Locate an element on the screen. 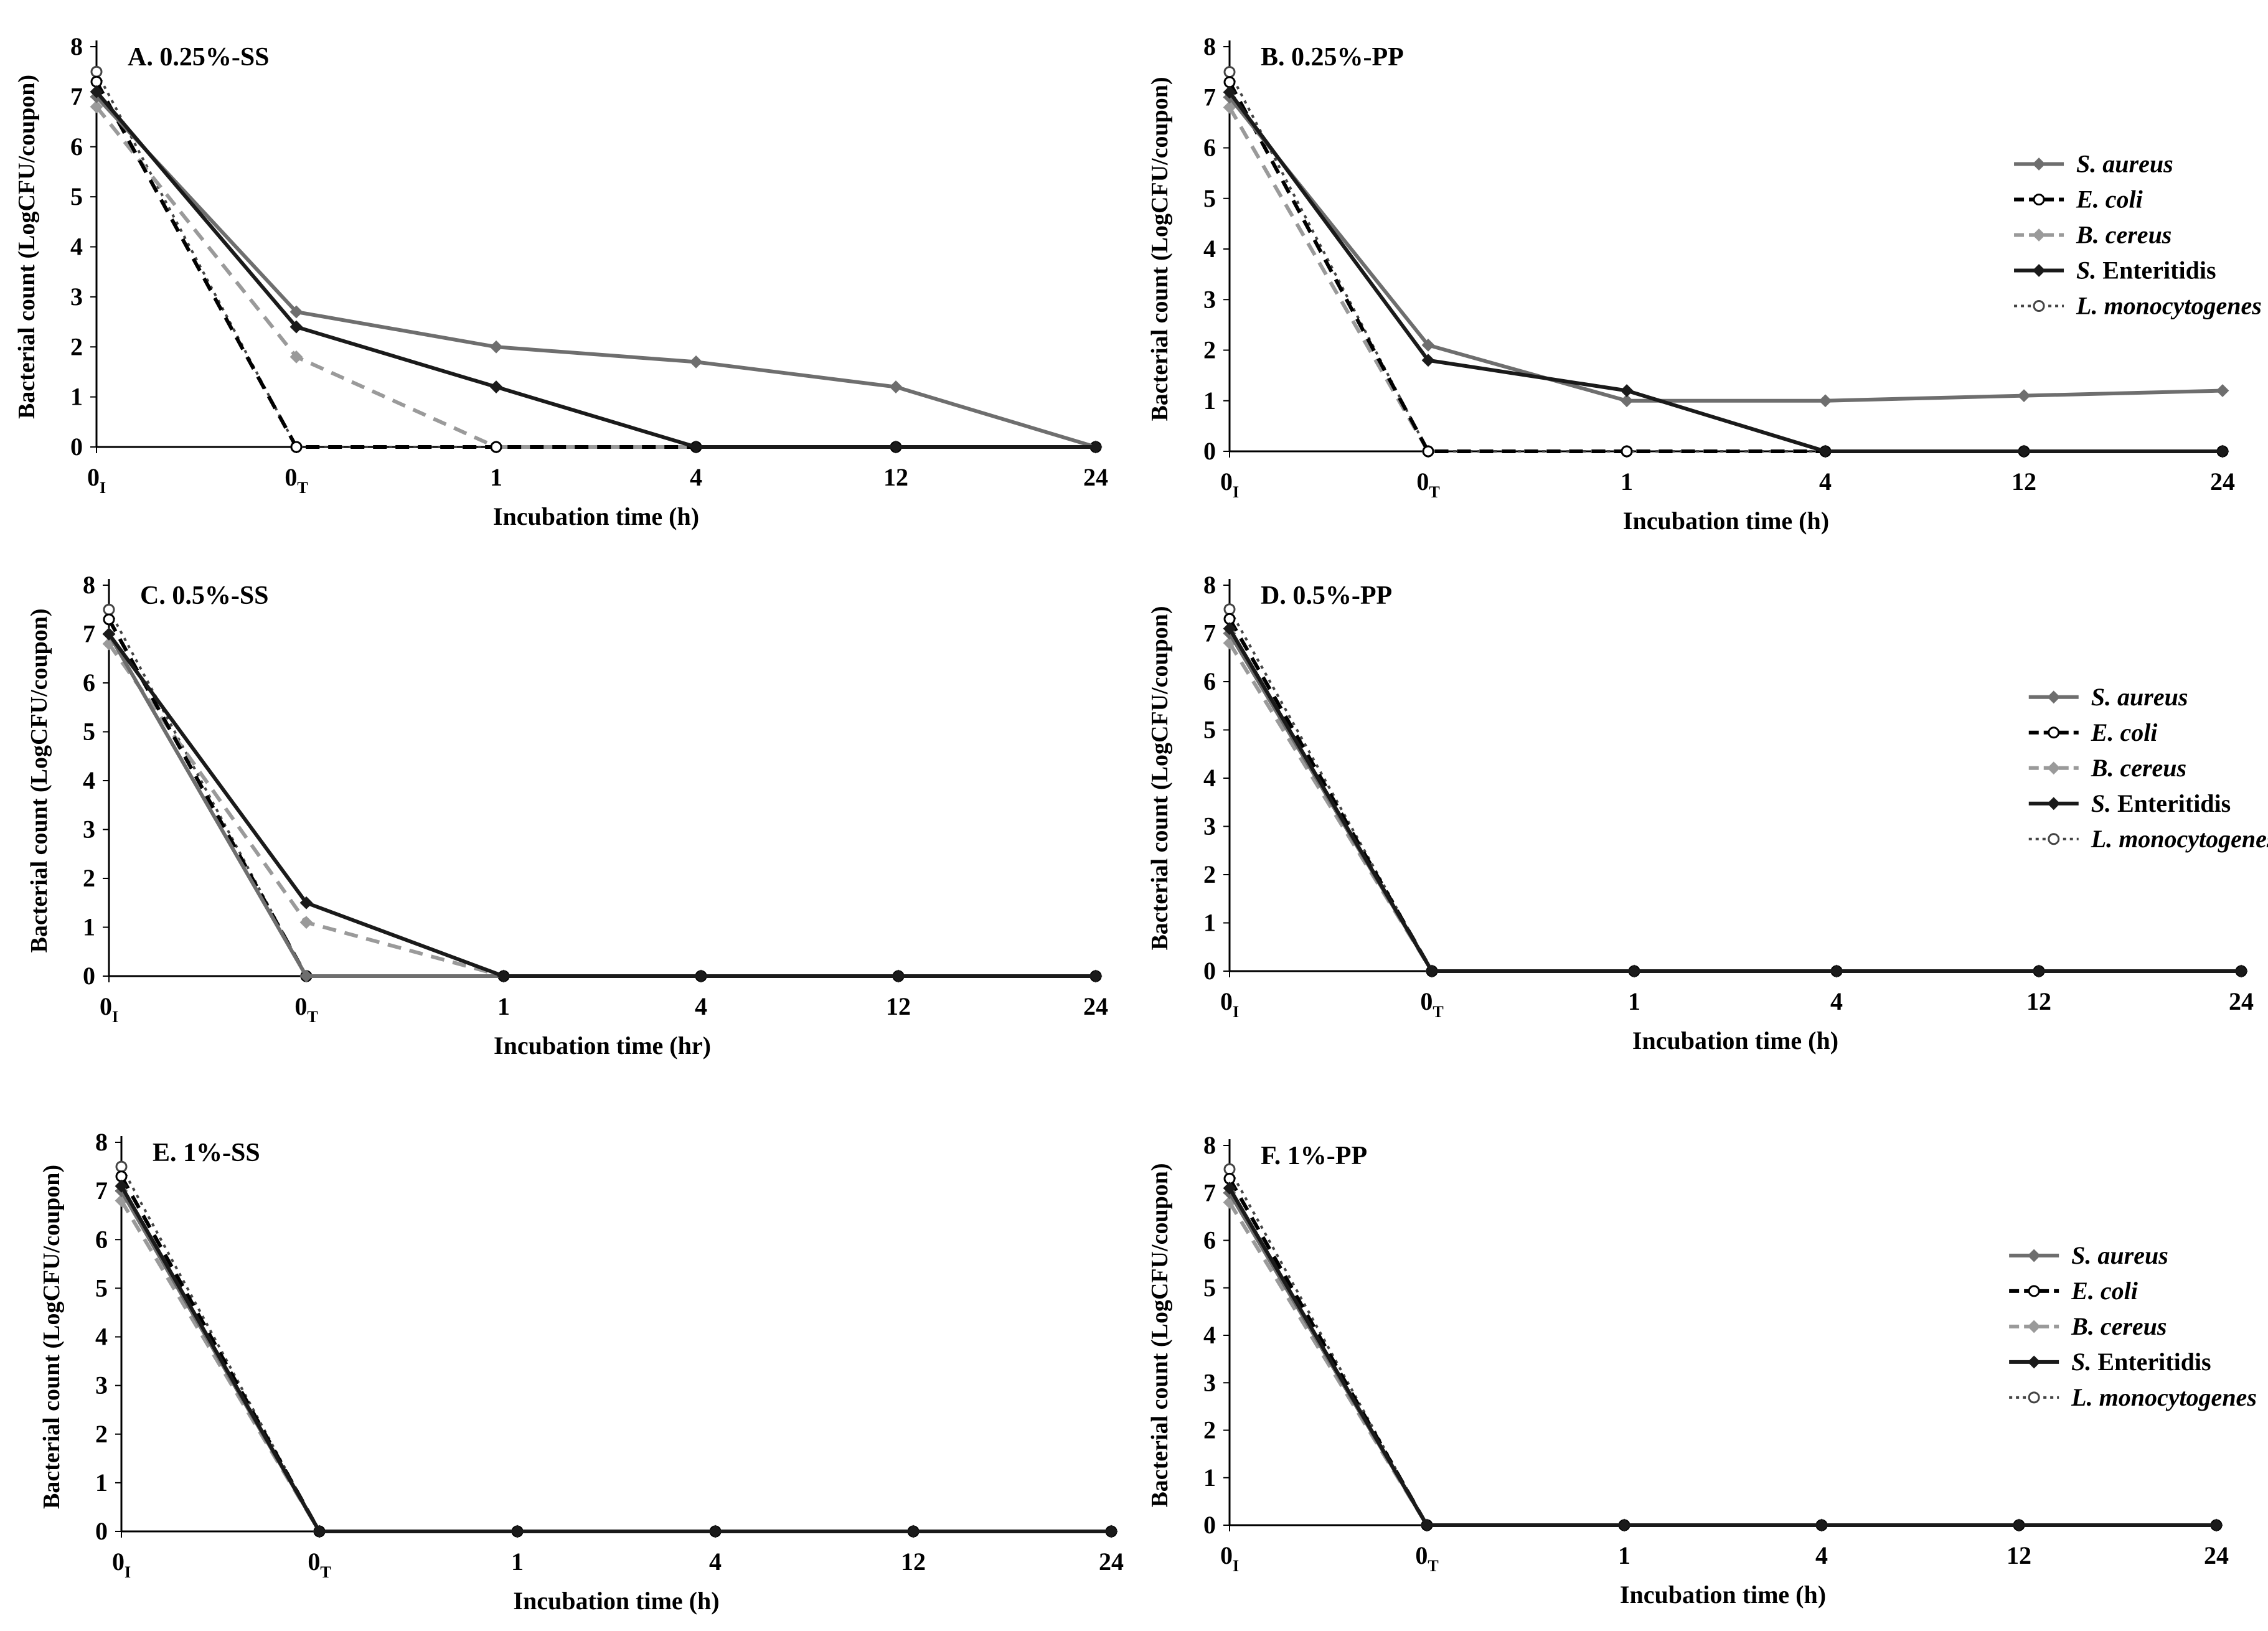 This screenshot has height=1631, width=2268. x-tick-label: 1 is located at coordinates (496, 477).